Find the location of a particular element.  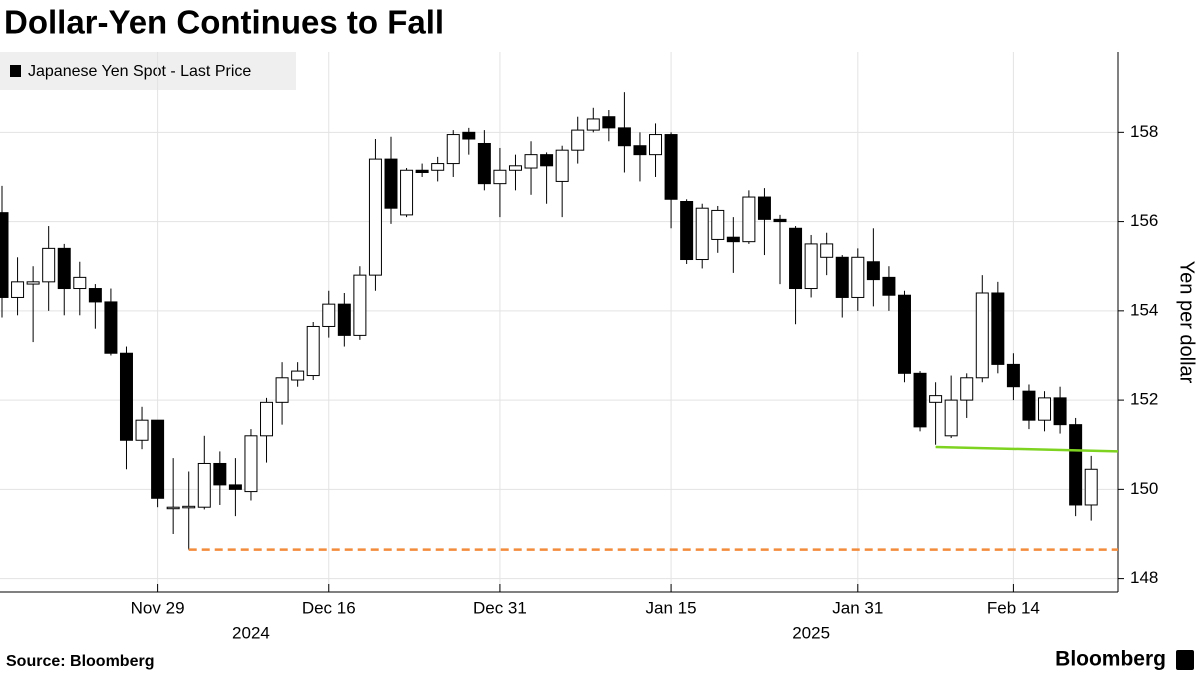

source: Source: Bloomberg is located at coordinates (80, 661).